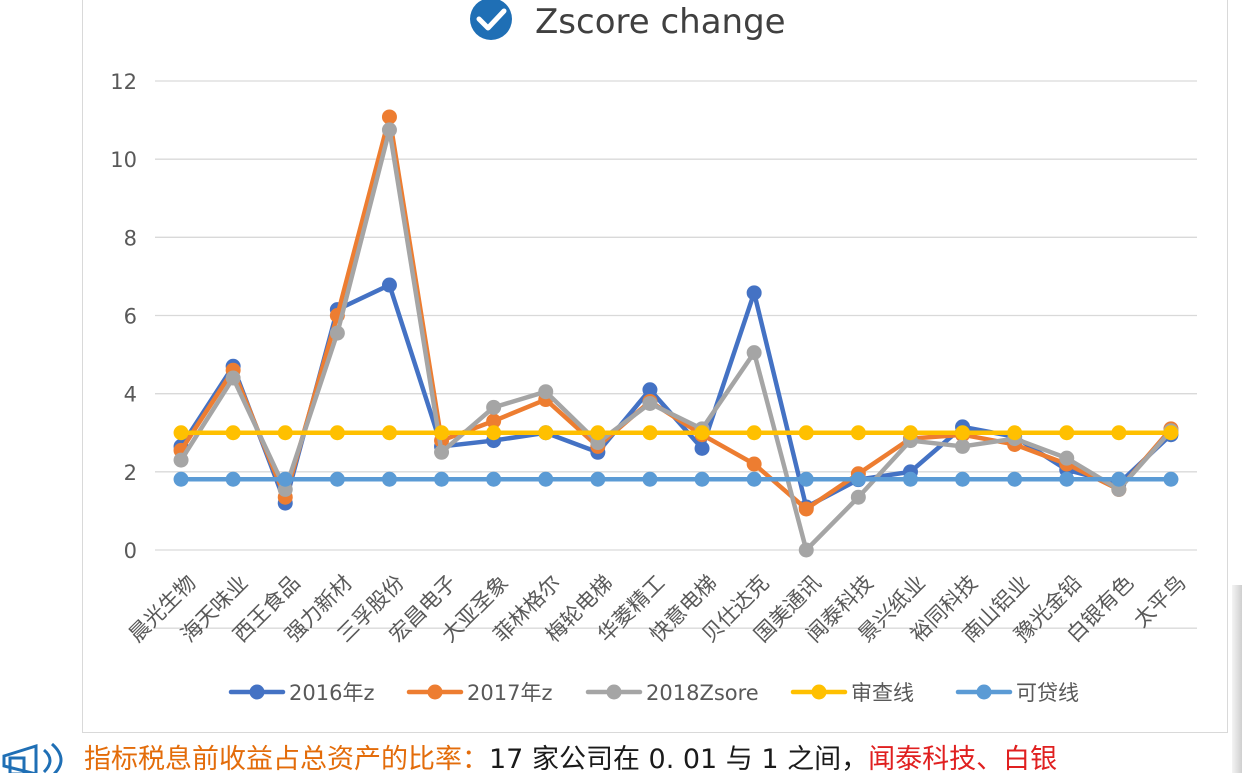 Image resolution: width=1242 pixels, height=773 pixels. What do you see at coordinates (331, 693) in the screenshot?
I see `legend-label: 2016年z` at bounding box center [331, 693].